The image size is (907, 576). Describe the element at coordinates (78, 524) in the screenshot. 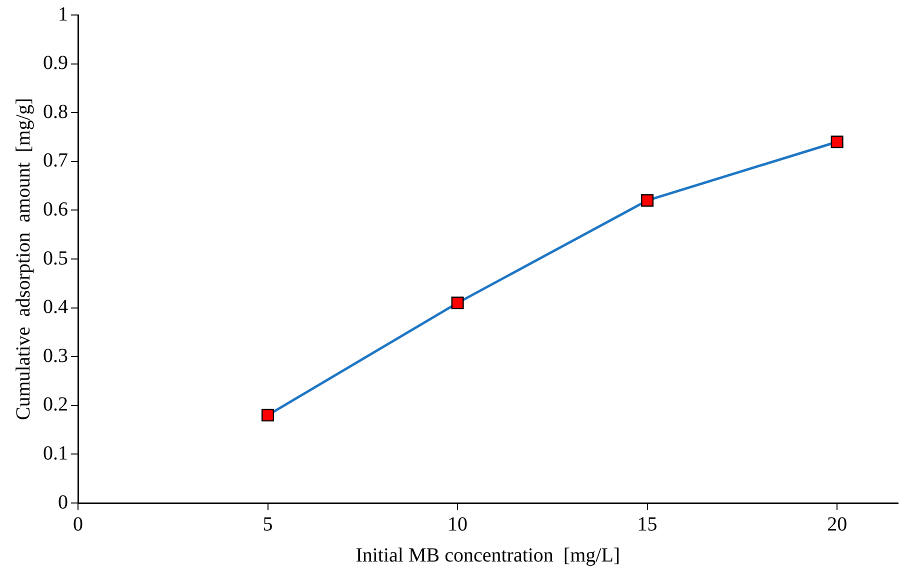

I see `x-tick-label: 0` at that location.